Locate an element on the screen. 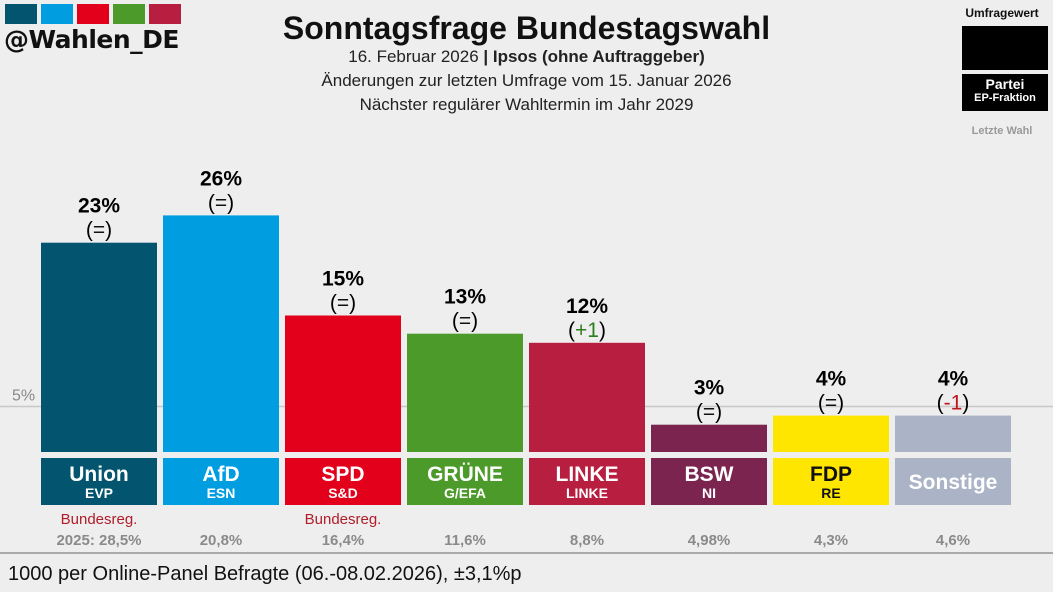  legend-value-box is located at coordinates (1005, 48).